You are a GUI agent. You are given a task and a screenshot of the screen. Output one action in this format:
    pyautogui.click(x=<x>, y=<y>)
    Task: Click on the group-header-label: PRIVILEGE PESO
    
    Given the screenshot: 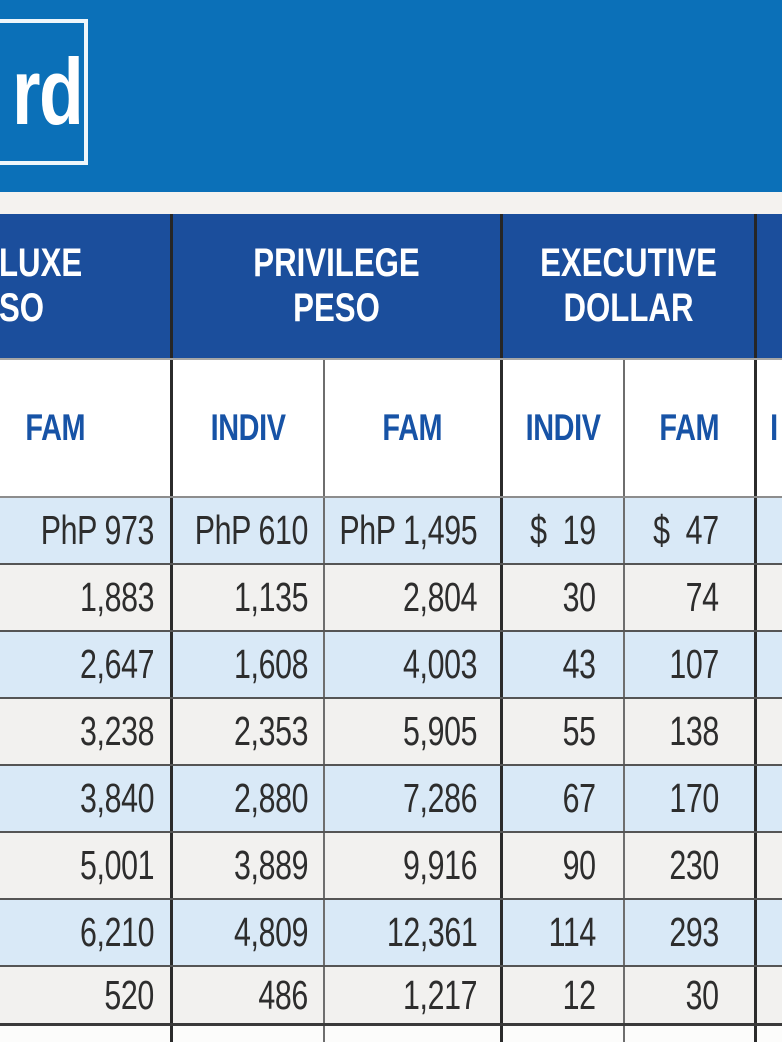 What is the action you would take?
    pyautogui.click(x=336, y=285)
    